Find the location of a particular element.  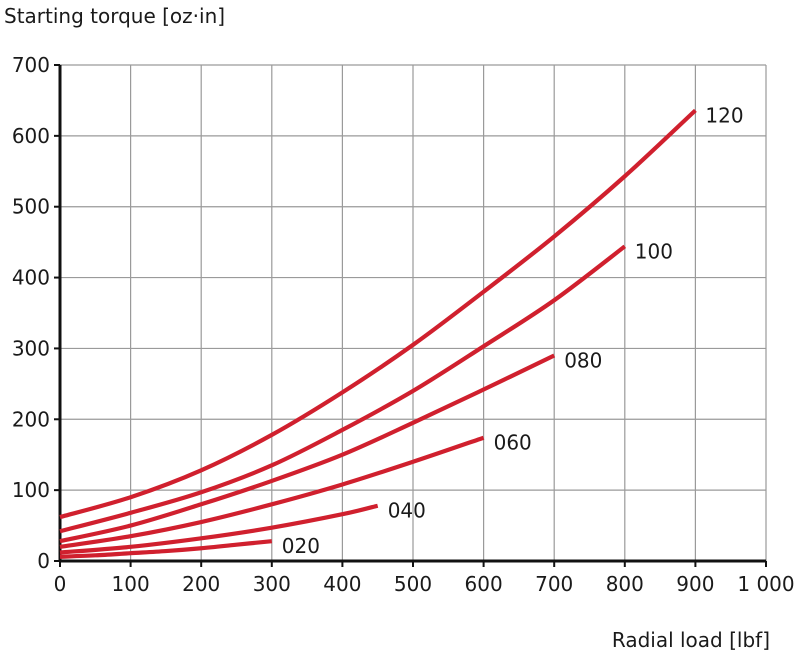

y-tick-label: 700 is located at coordinates (31, 65).